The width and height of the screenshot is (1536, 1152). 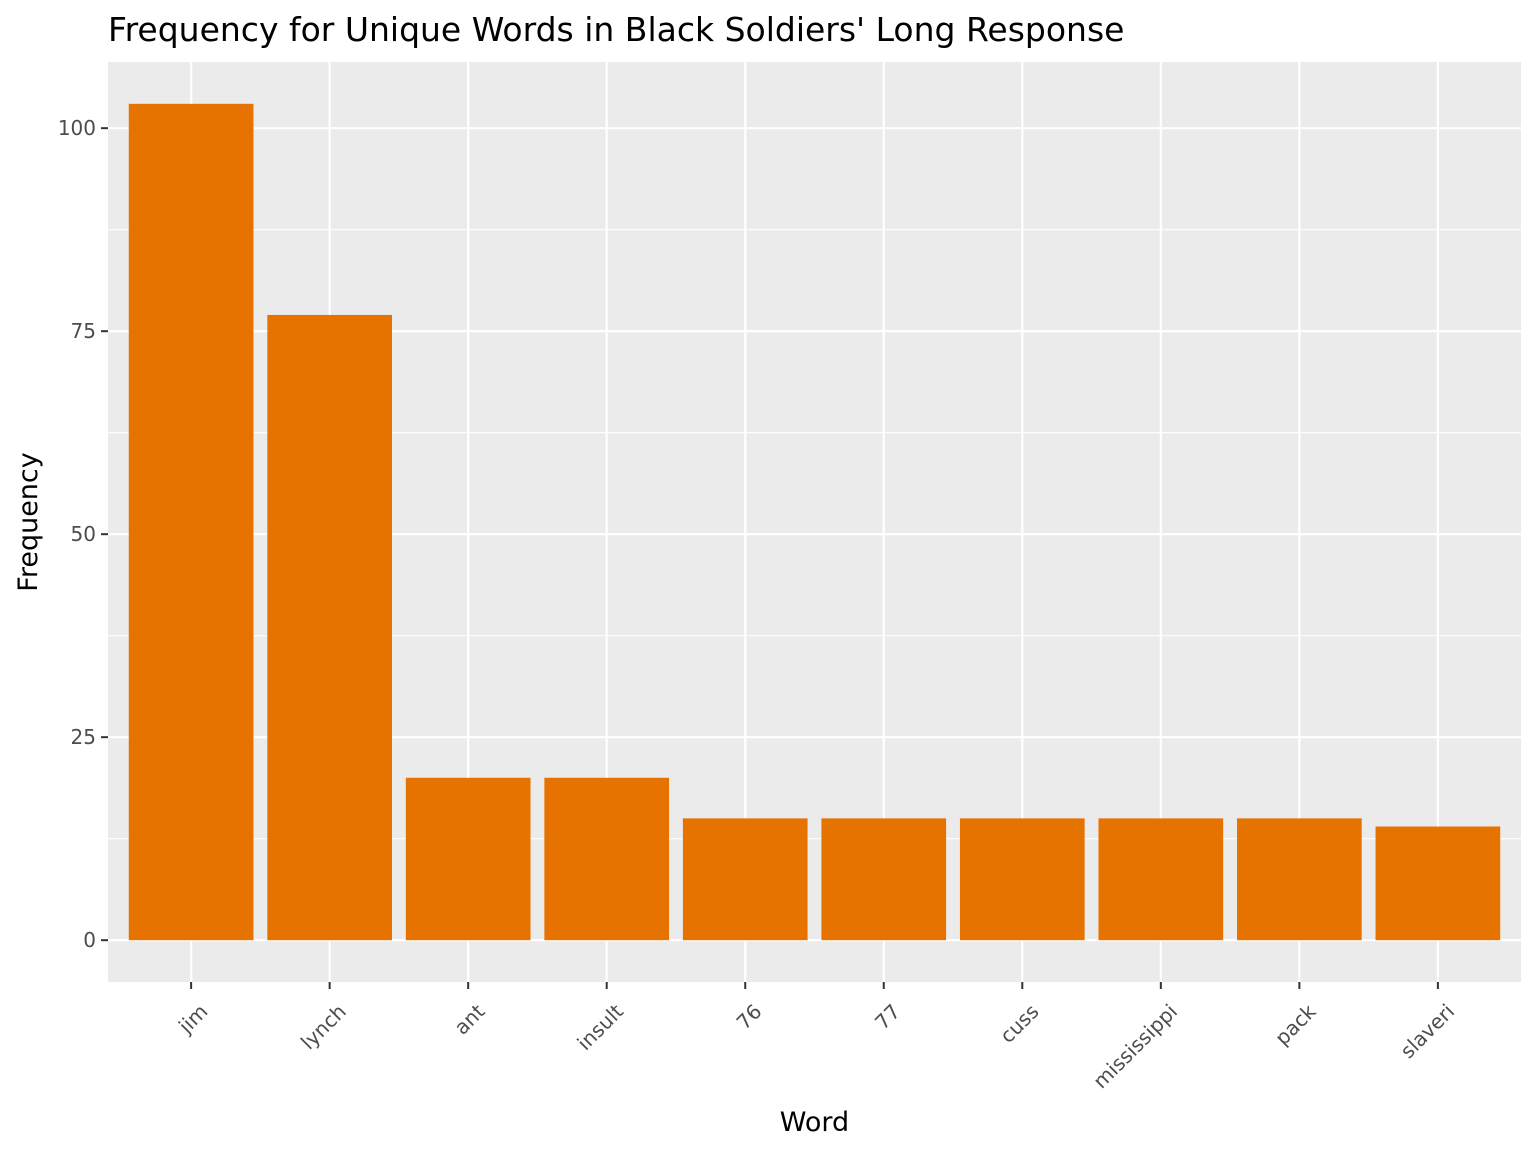 What do you see at coordinates (1022, 879) in the screenshot?
I see `bar-cuss` at bounding box center [1022, 879].